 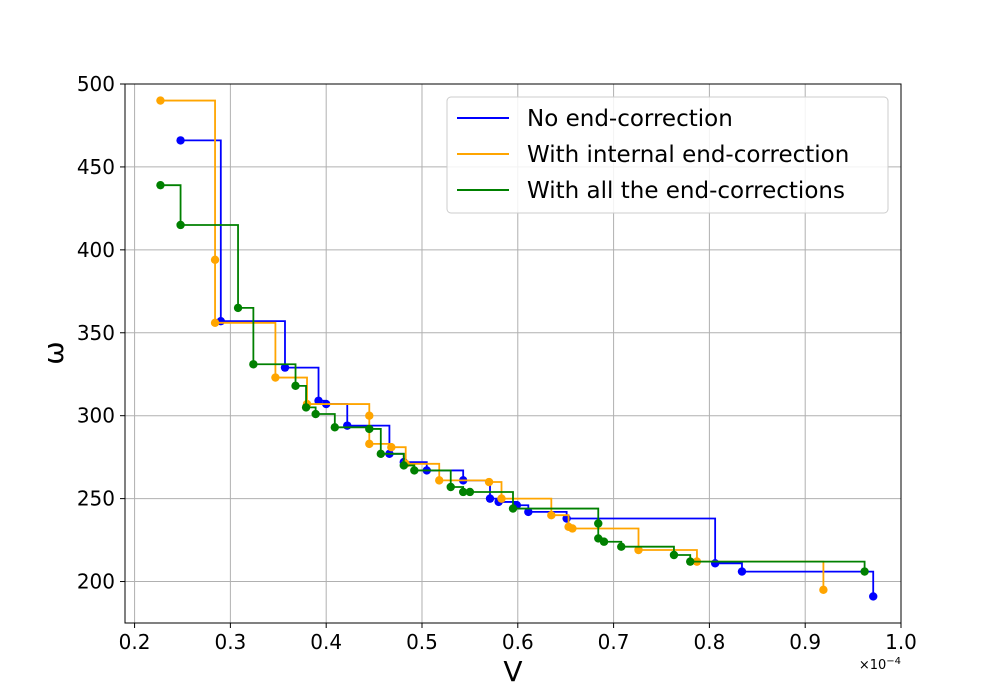 I want to click on x-tick-label: 0.5, so click(x=422, y=642).